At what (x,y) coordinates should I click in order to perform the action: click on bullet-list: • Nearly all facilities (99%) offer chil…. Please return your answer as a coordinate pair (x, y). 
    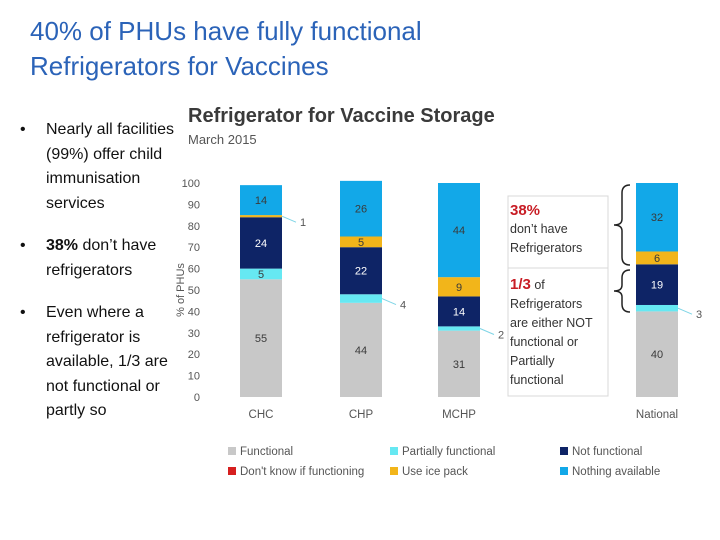
    Looking at the image, I should click on (100, 280).